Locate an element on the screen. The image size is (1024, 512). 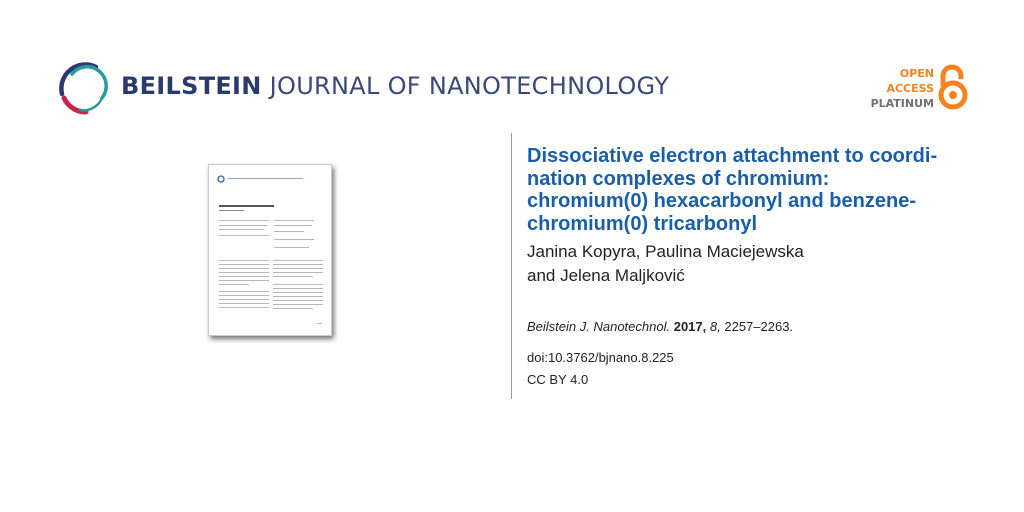
journal-name-bold: BEILSTEIN is located at coordinates (191, 86).